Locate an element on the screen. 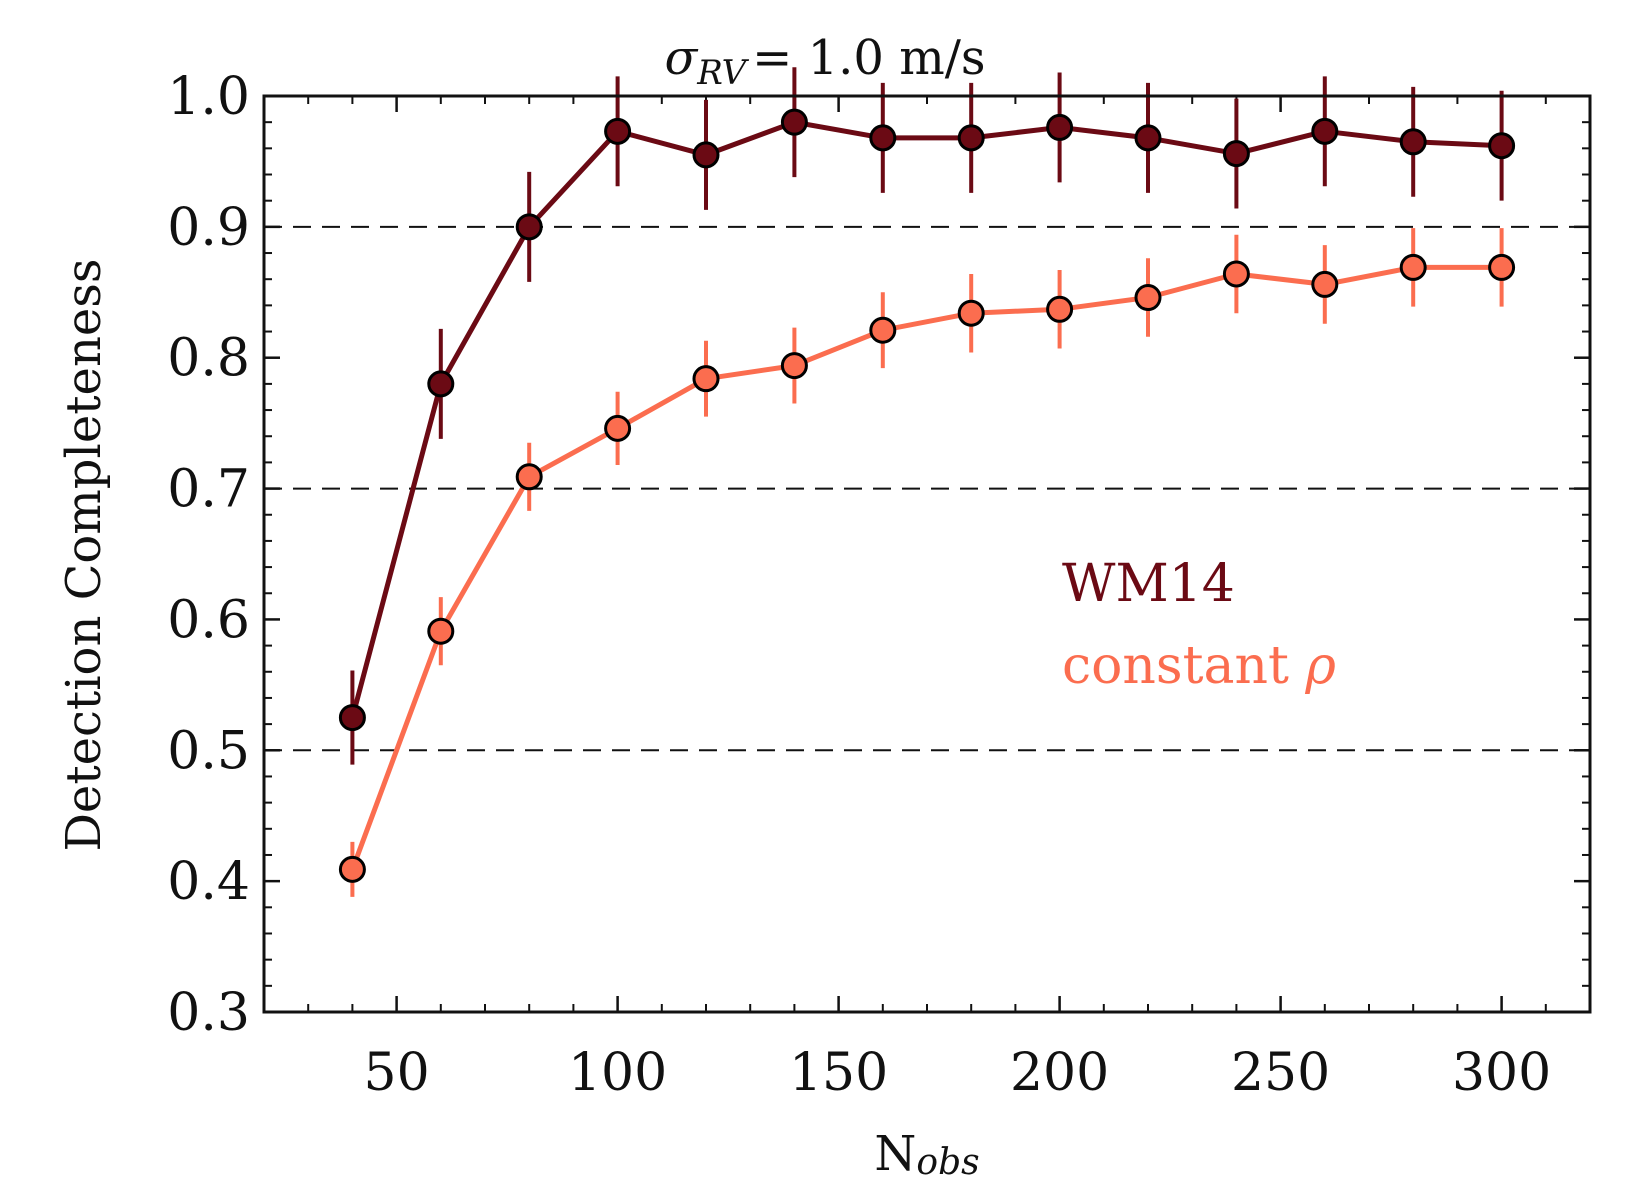  y-tick-label: 0.6 is located at coordinates (208, 620).